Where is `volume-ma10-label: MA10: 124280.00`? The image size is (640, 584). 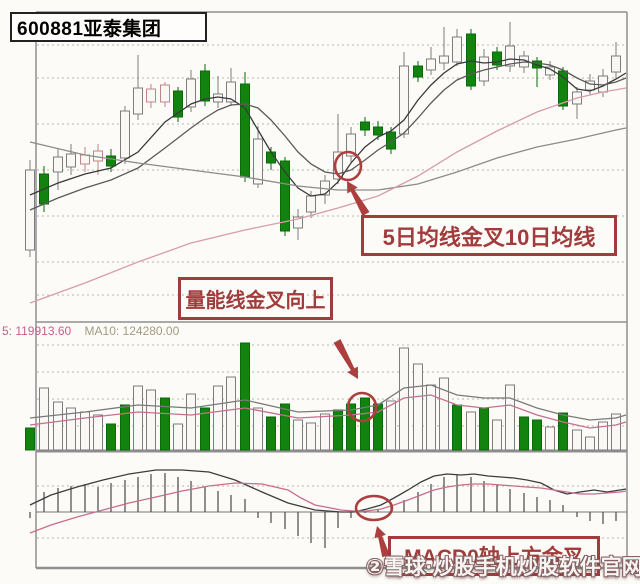
volume-ma10-label: MA10: 124280.00 is located at coordinates (132, 331).